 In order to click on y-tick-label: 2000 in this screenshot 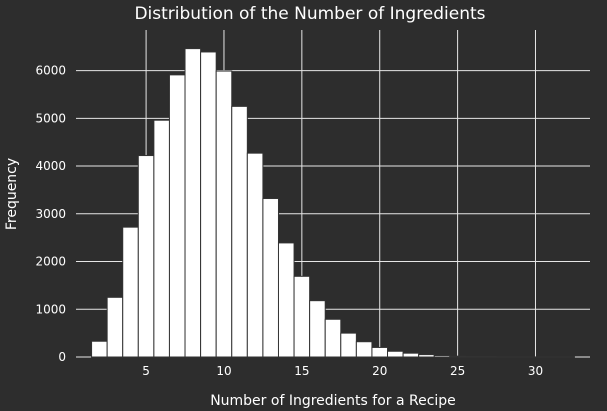, I will do `click(50, 262)`.